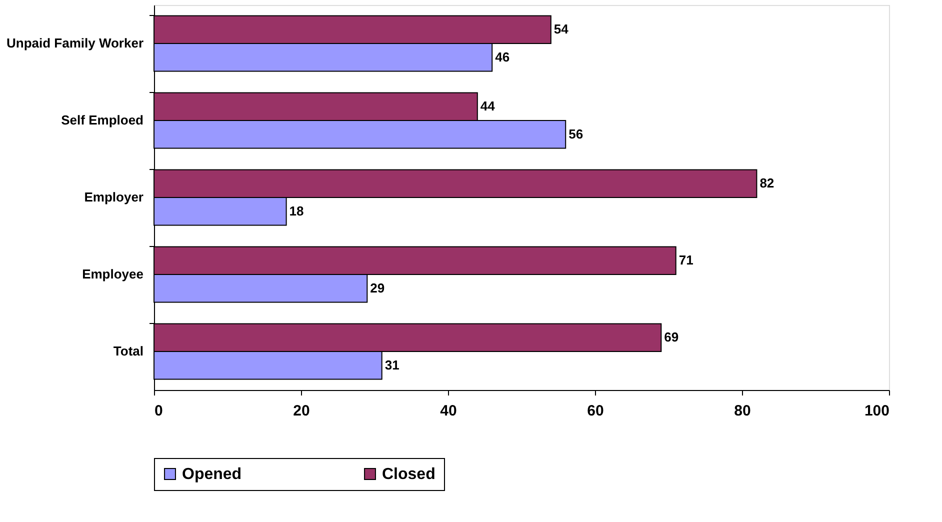 This screenshot has height=522, width=942. What do you see at coordinates (595, 411) in the screenshot?
I see `x-tick-label: 60` at bounding box center [595, 411].